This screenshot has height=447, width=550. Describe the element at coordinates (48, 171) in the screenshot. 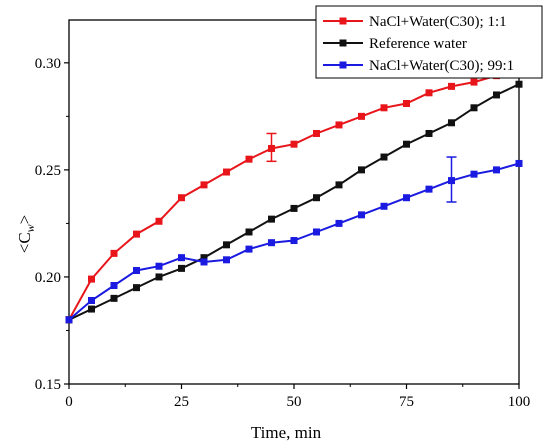

I see `y-tick-label: 0.25` at that location.